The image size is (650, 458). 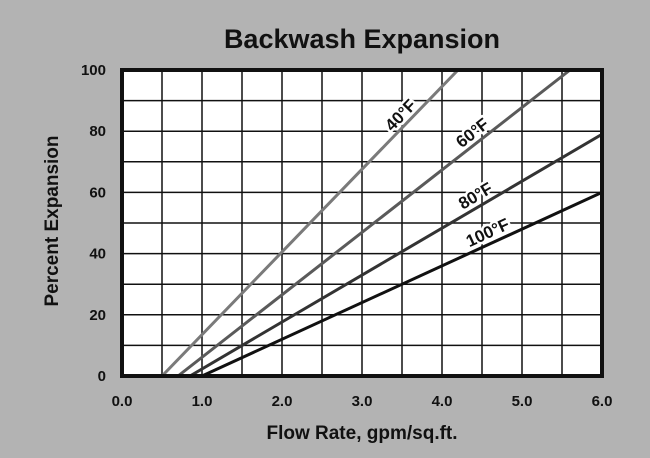 I want to click on x-tick-label: 4.0, so click(x=442, y=401).